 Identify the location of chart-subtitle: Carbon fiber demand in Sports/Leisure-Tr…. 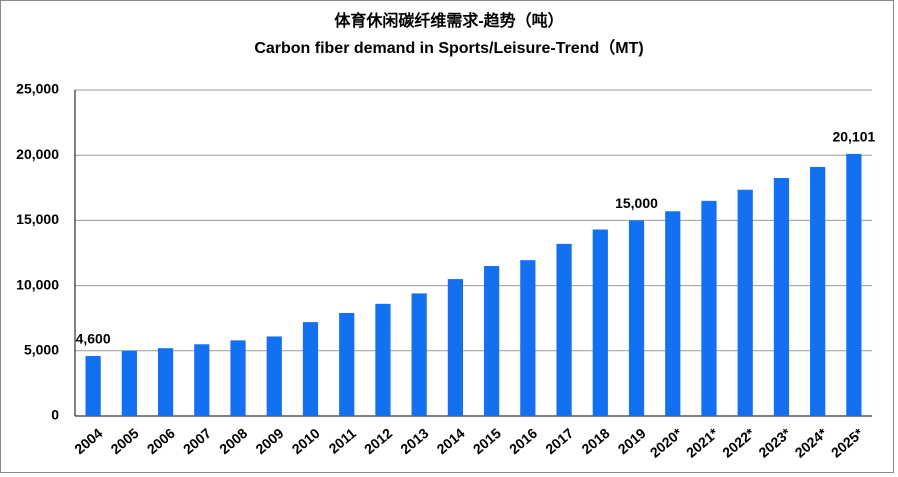
(448, 48).